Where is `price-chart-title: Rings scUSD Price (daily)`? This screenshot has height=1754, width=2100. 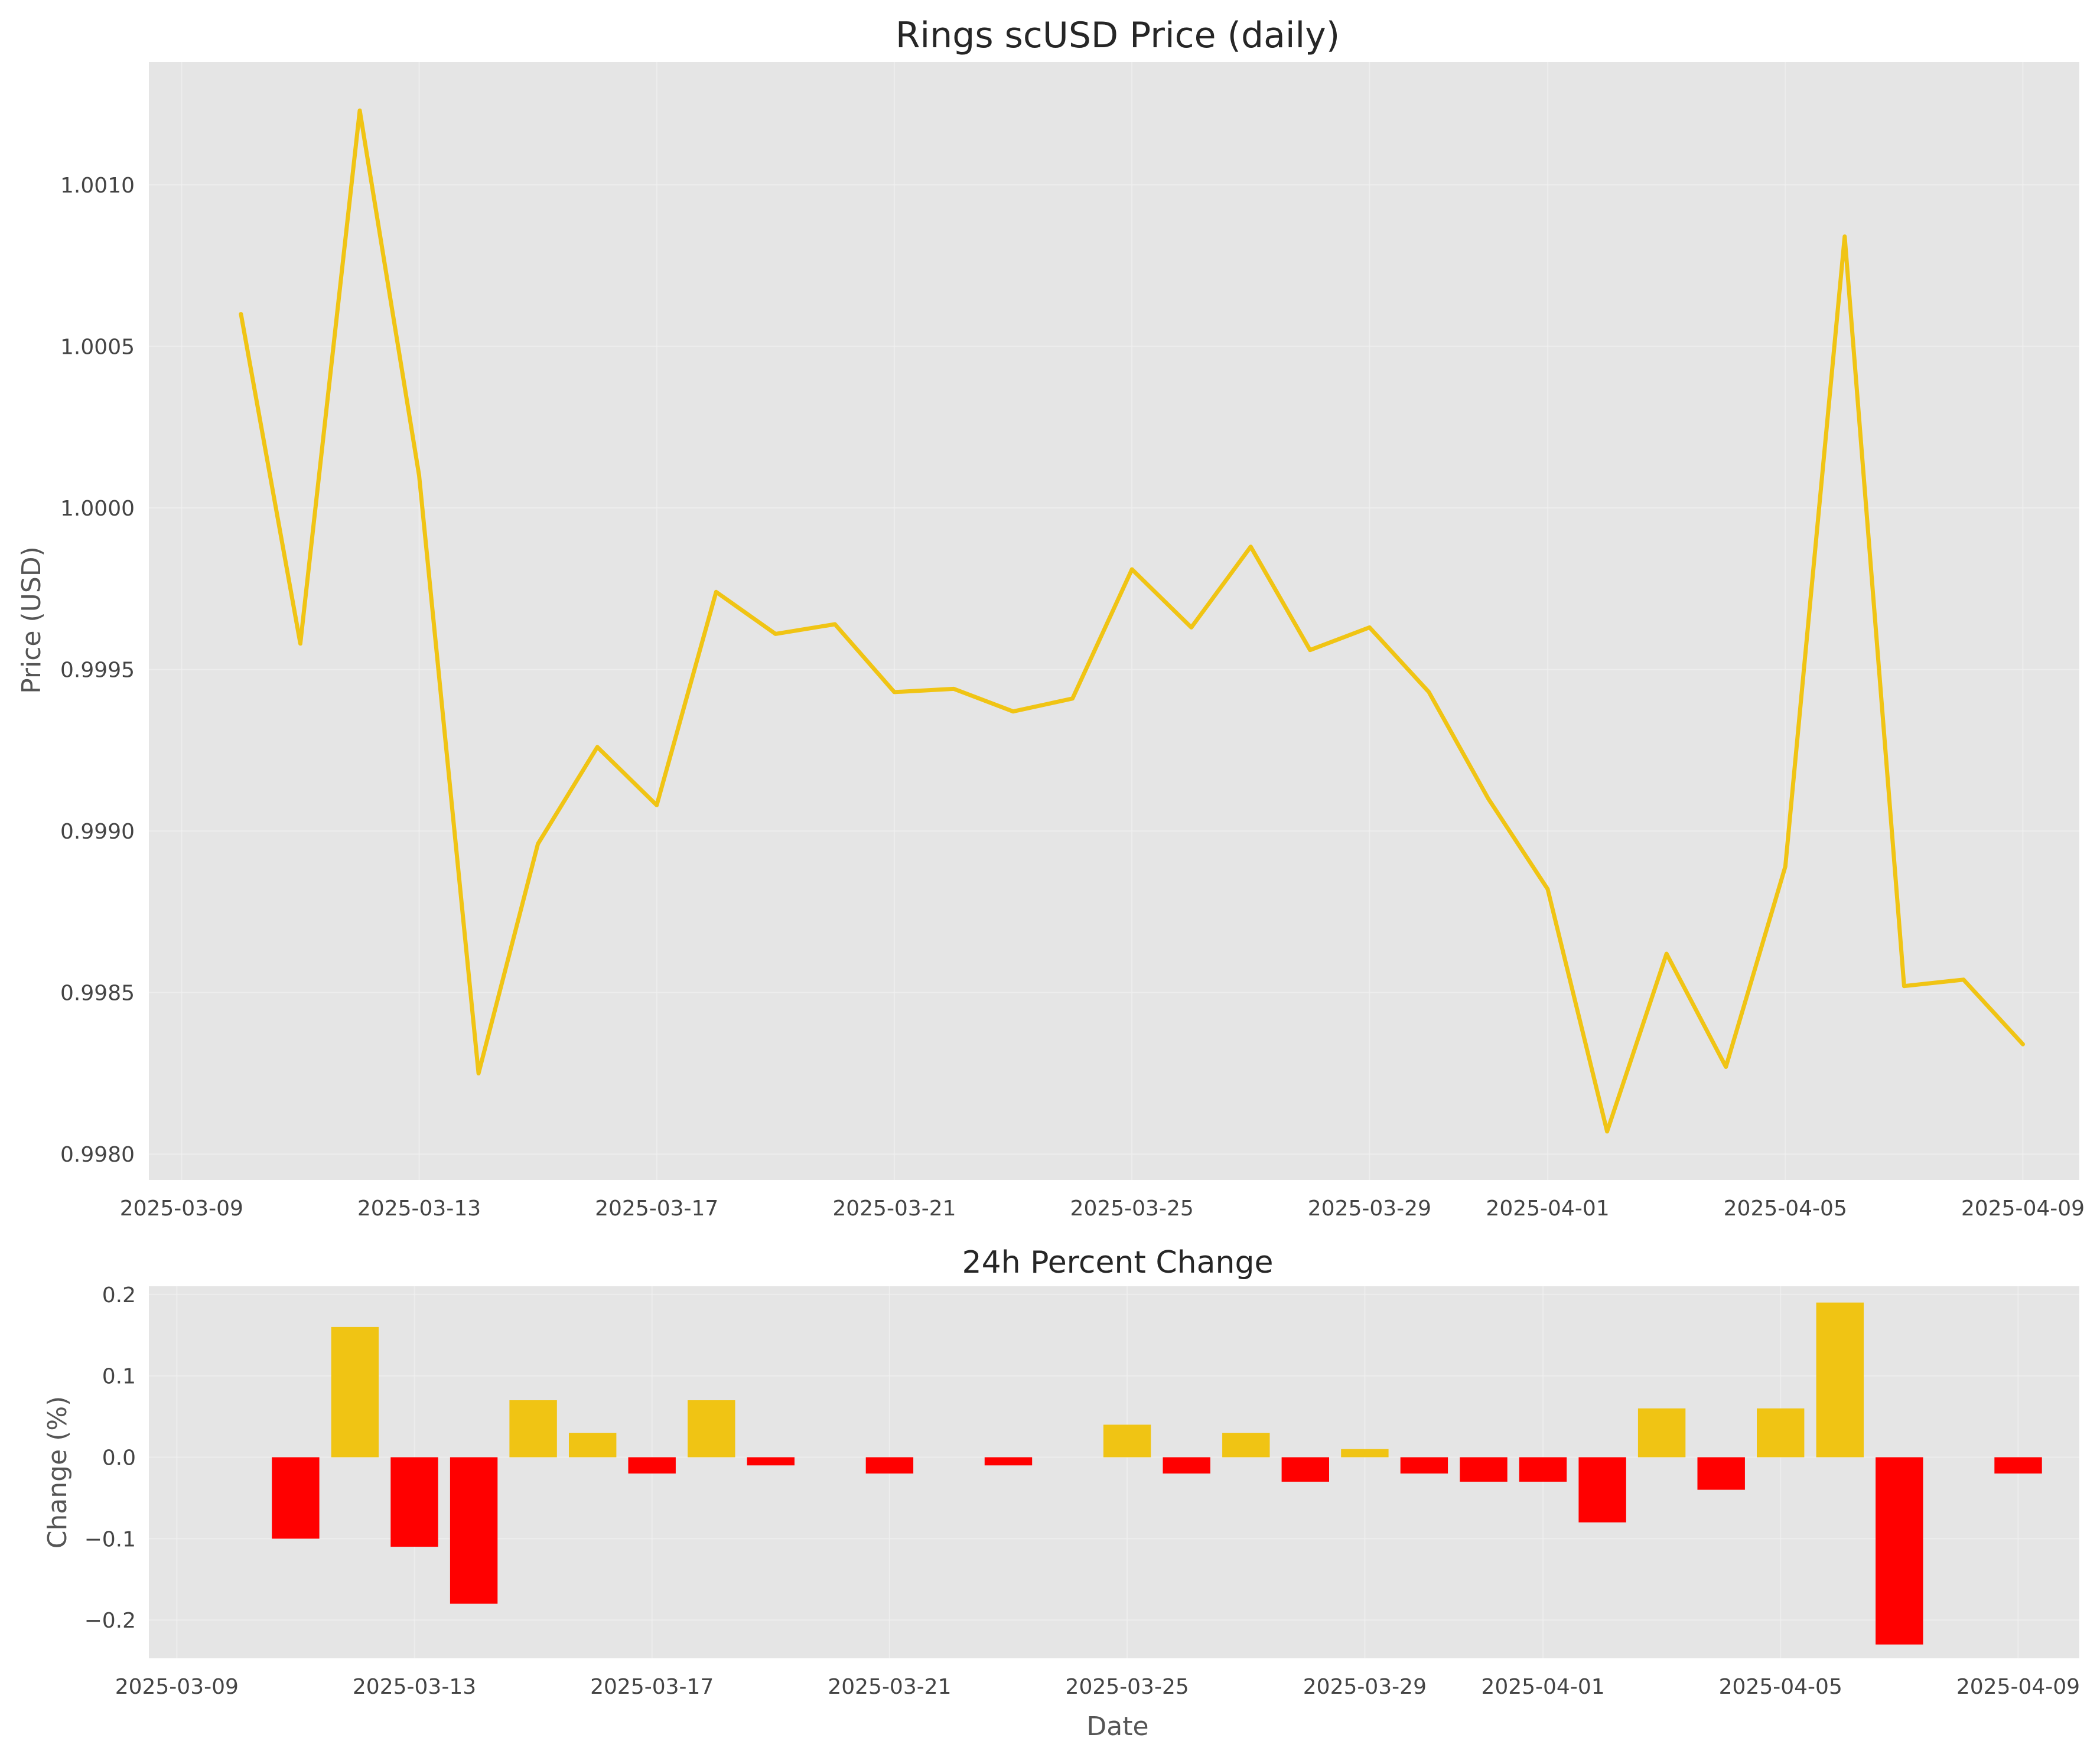
price-chart-title: Rings scUSD Price (daily) is located at coordinates (1118, 35).